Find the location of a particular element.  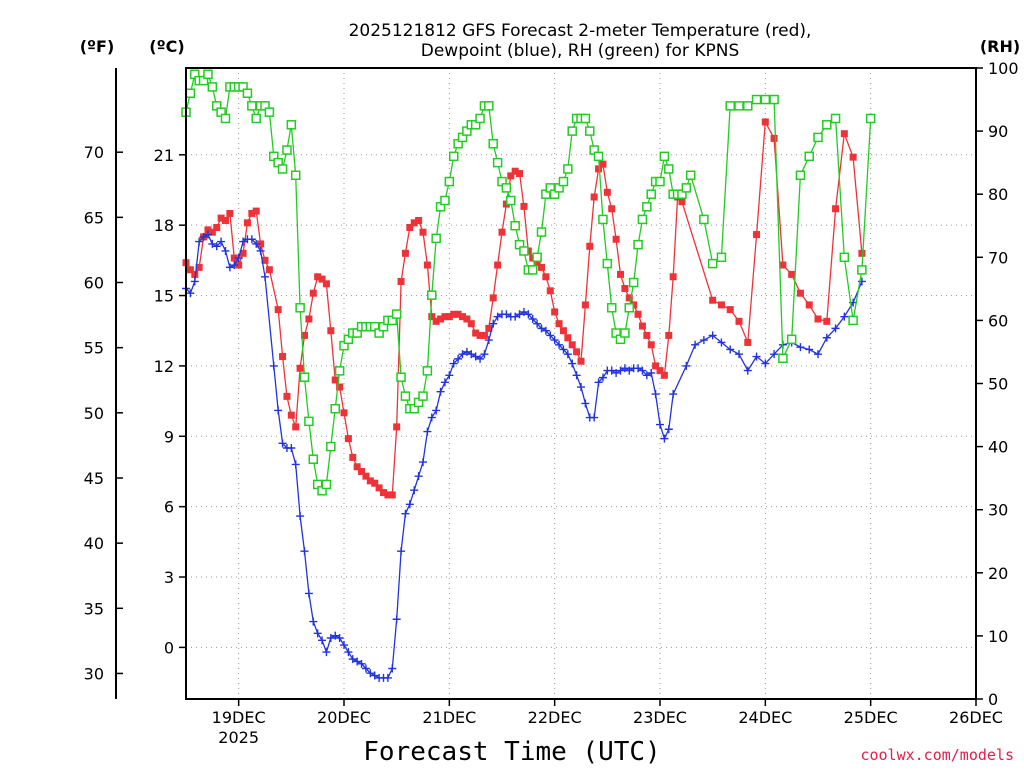

fahrenheit-tick-label: 50 is located at coordinates (94, 413).